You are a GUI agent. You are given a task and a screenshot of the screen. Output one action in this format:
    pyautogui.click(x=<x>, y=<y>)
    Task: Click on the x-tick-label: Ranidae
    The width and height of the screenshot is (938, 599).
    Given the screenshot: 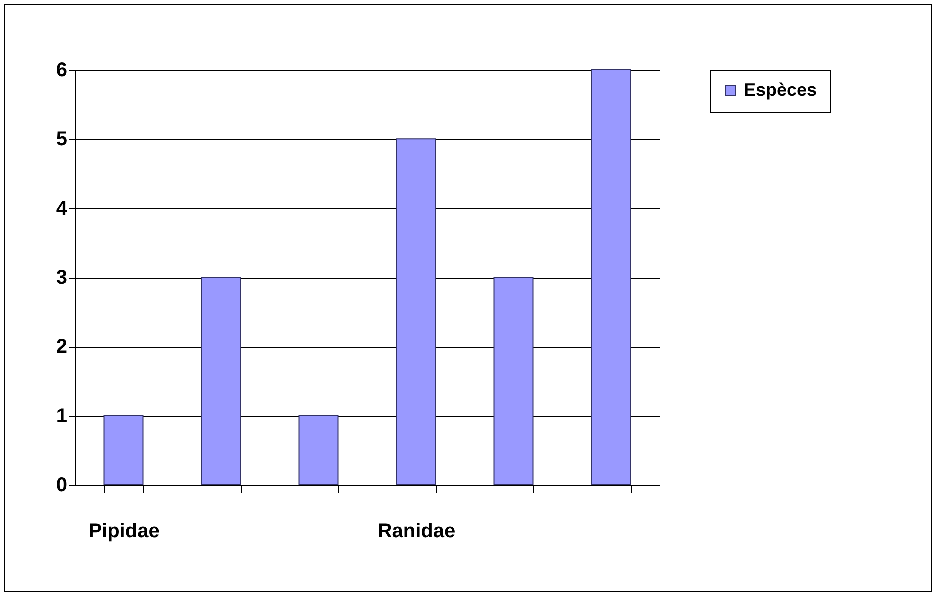 What is the action you would take?
    pyautogui.click(x=417, y=531)
    